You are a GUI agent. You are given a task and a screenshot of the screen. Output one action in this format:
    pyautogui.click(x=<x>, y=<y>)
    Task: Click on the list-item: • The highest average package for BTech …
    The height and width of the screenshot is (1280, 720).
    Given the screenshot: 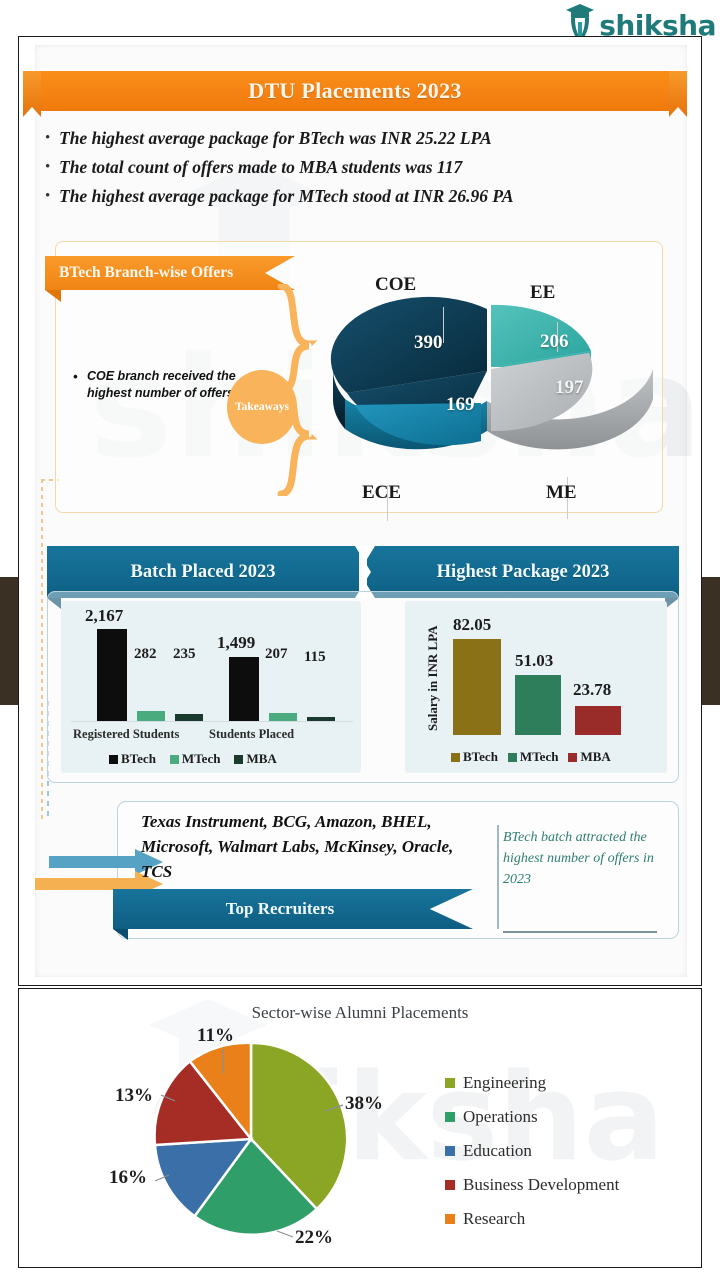 What is the action you would take?
    pyautogui.click(x=355, y=138)
    